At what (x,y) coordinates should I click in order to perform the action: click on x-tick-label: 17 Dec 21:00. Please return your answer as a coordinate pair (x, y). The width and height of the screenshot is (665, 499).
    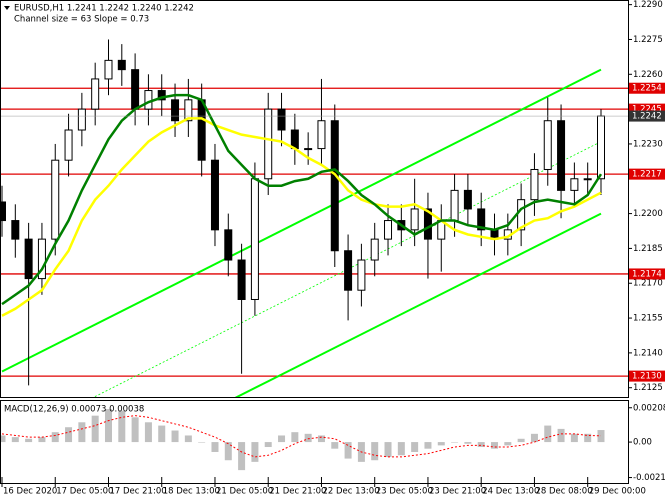
    Looking at the image, I should click on (137, 492).